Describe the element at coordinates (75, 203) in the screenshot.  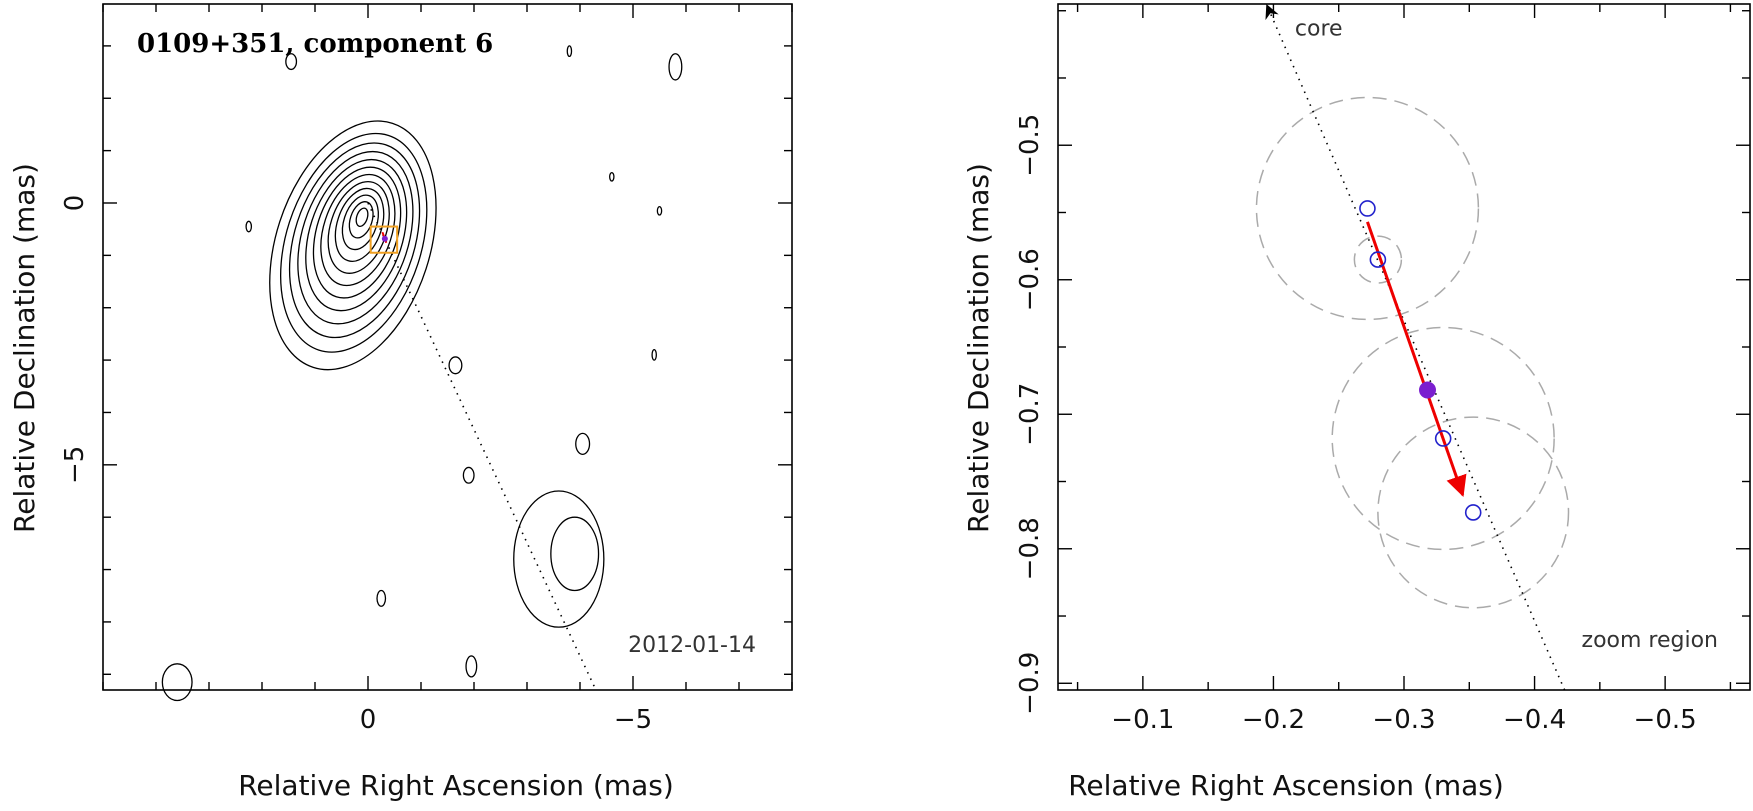
I see `left-y-tick-label: 0` at that location.